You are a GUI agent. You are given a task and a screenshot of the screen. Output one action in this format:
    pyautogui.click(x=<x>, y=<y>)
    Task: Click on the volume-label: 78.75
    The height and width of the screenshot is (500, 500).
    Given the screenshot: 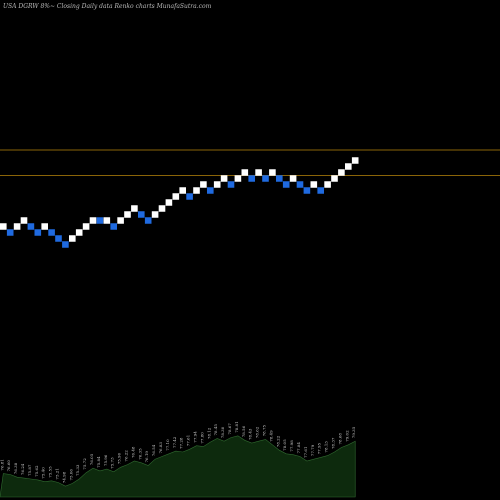 What is the action you would take?
    pyautogui.click(x=264, y=430)
    